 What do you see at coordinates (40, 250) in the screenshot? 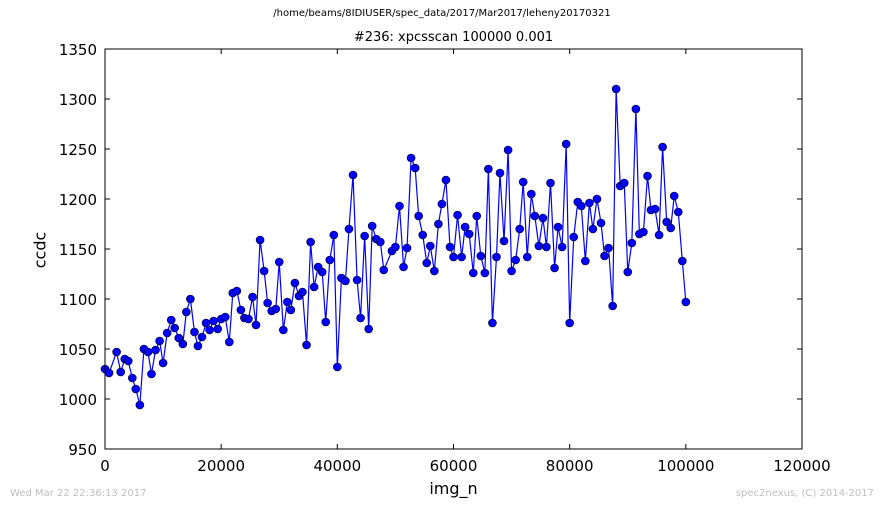
I see `y-axis-label: ccdc` at bounding box center [40, 250].